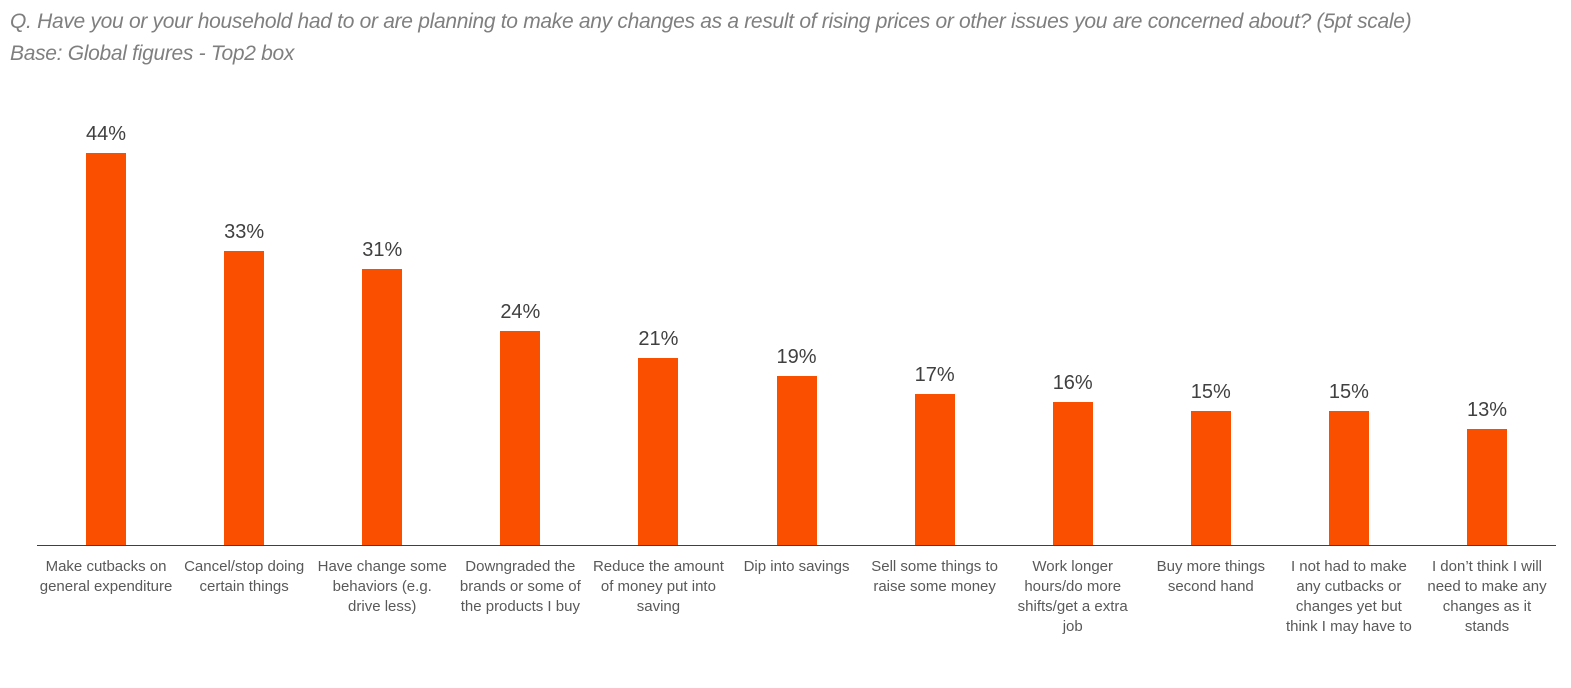 The width and height of the screenshot is (1571, 688). Describe the element at coordinates (382, 250) in the screenshot. I see `bar-value-label: 31%` at that location.